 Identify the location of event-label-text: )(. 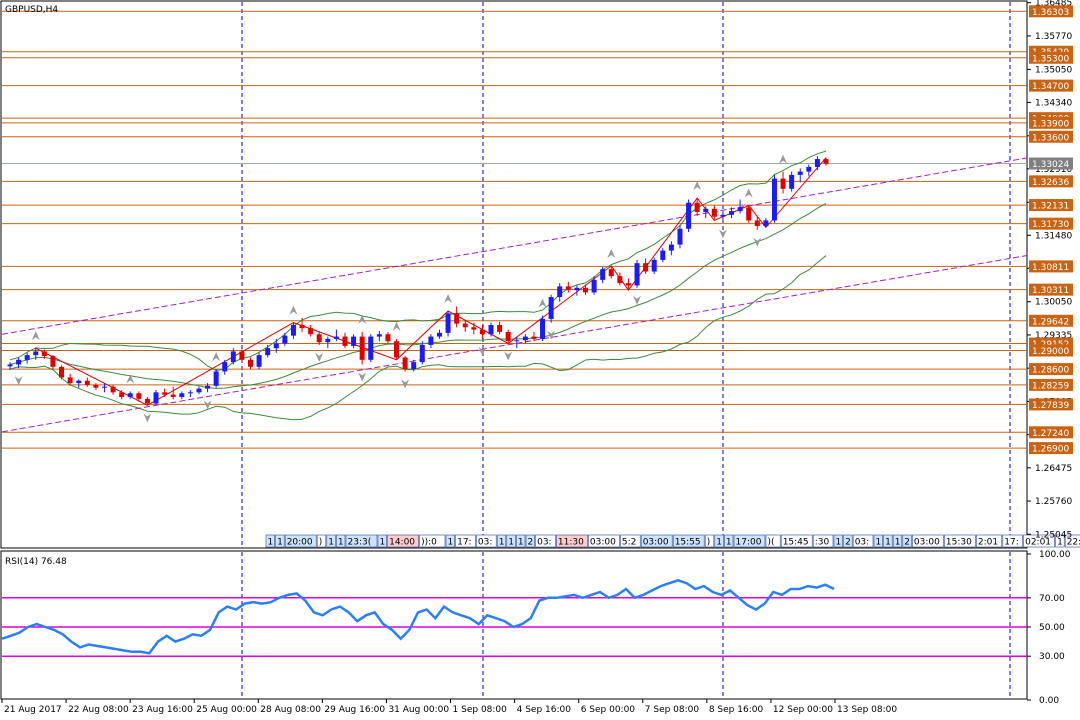
(771, 543).